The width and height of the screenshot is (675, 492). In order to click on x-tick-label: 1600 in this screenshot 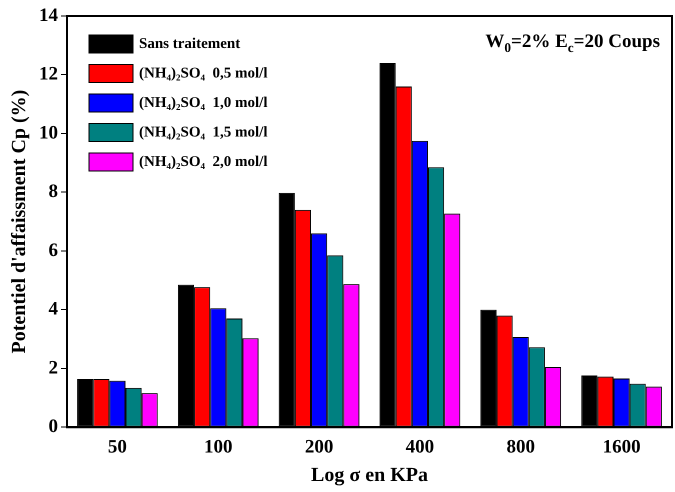, I will do `click(621, 447)`.